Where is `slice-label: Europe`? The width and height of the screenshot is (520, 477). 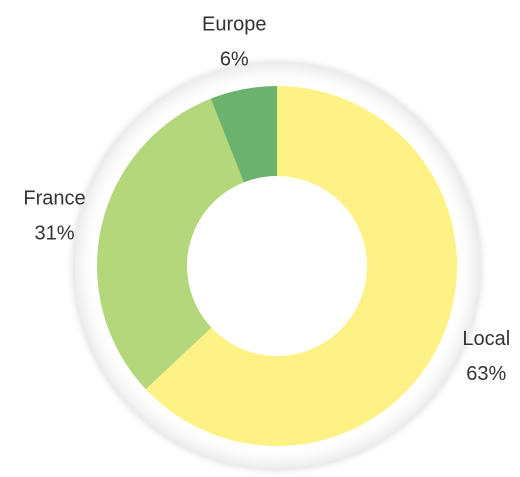
slice-label: Europe is located at coordinates (234, 24).